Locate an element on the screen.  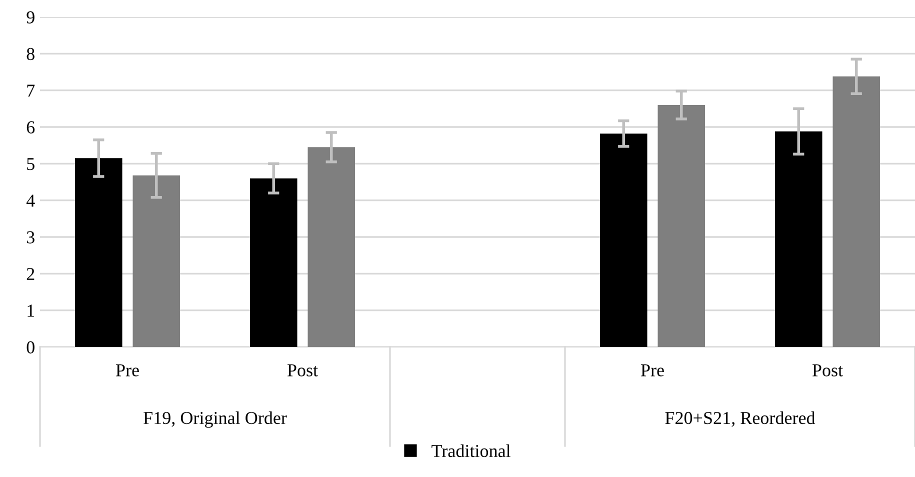
y-tick-label: 5 is located at coordinates (30, 164).